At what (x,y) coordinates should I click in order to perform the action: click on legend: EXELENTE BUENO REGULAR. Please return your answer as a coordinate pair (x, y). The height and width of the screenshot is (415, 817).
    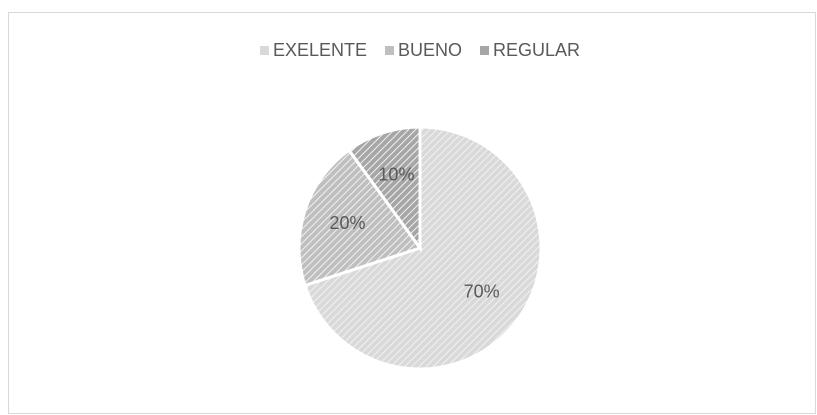
    Looking at the image, I should click on (419, 50).